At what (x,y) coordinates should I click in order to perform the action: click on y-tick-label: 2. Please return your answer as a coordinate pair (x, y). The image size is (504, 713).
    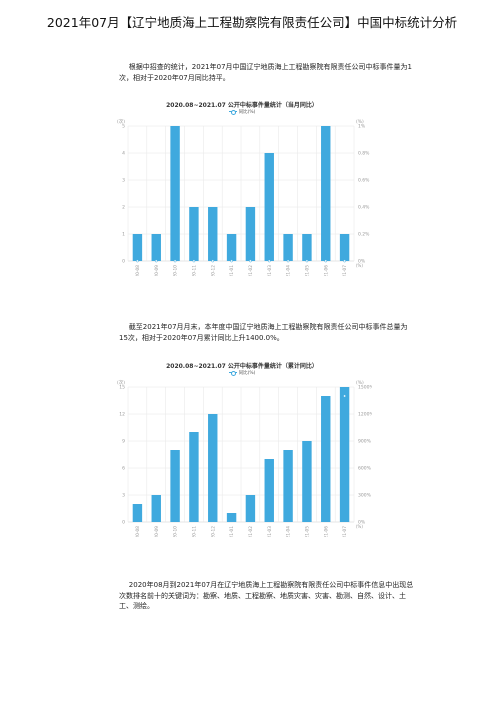
    Looking at the image, I should click on (123, 208).